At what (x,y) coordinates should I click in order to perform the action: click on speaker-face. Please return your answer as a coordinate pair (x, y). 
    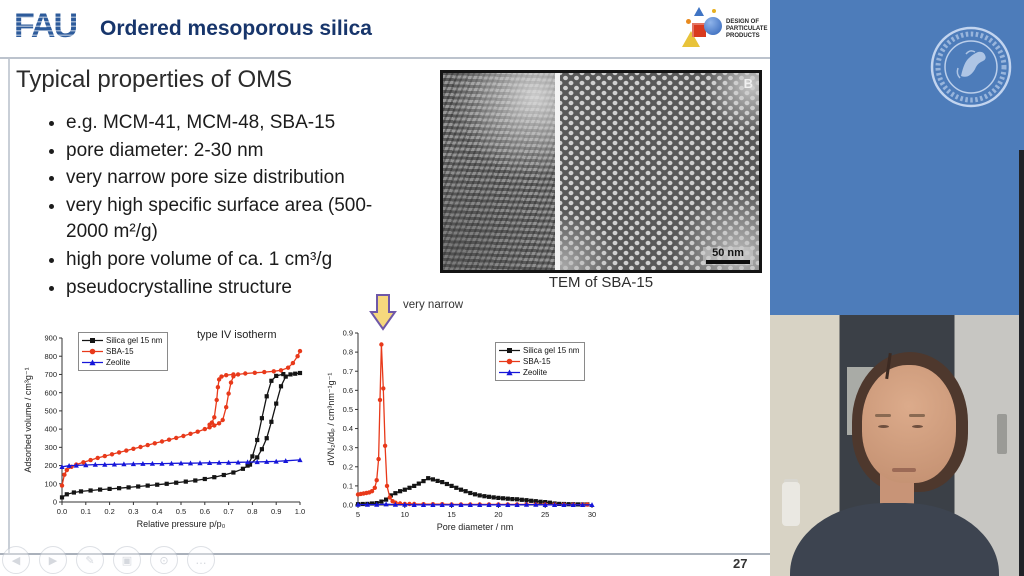
    Looking at the image, I should click on (909, 423).